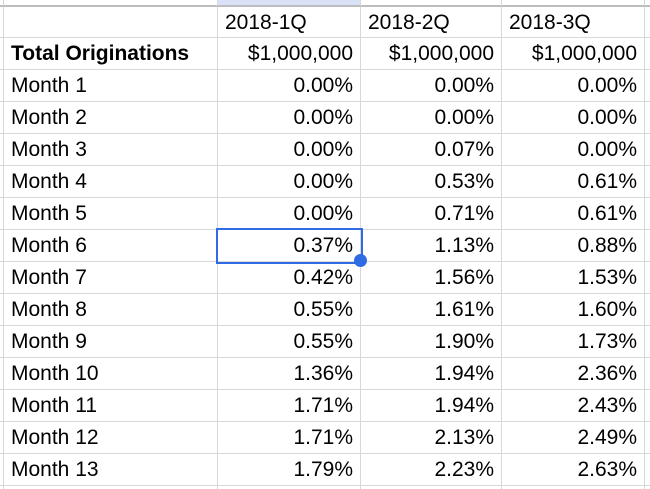 Image resolution: width=650 pixels, height=489 pixels. I want to click on q3-value-cell: 1.73%, so click(573, 342).